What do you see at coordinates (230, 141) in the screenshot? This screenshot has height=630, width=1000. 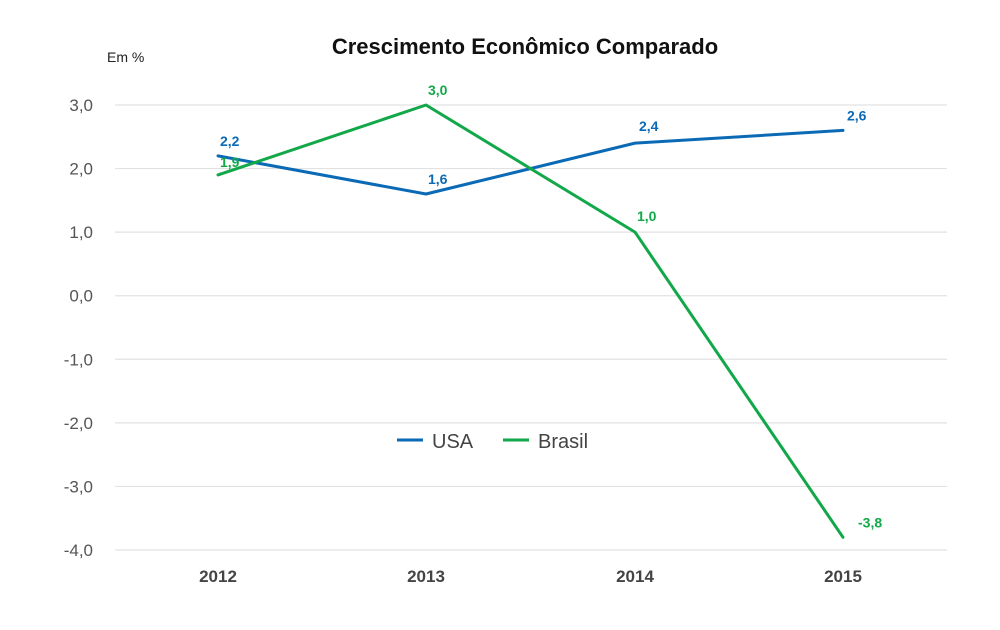 I see `data-label: 2,2` at bounding box center [230, 141].